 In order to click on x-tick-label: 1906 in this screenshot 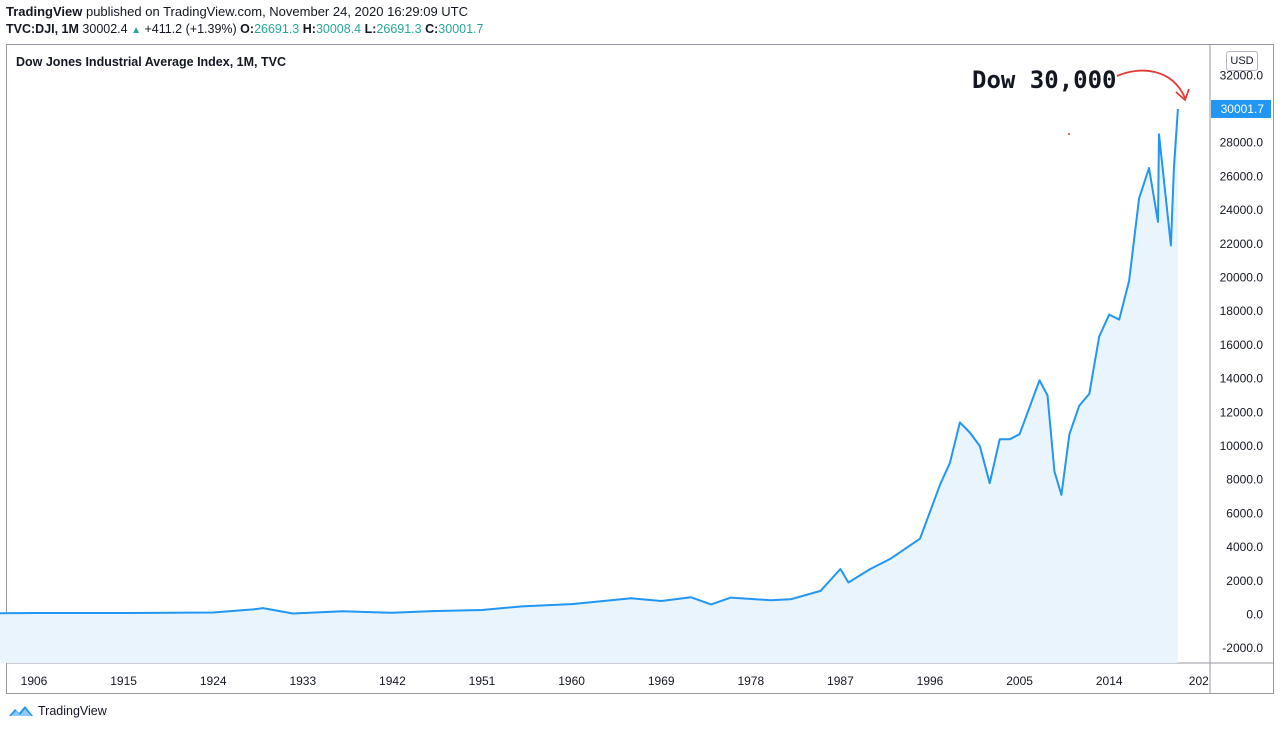, I will do `click(34, 681)`.